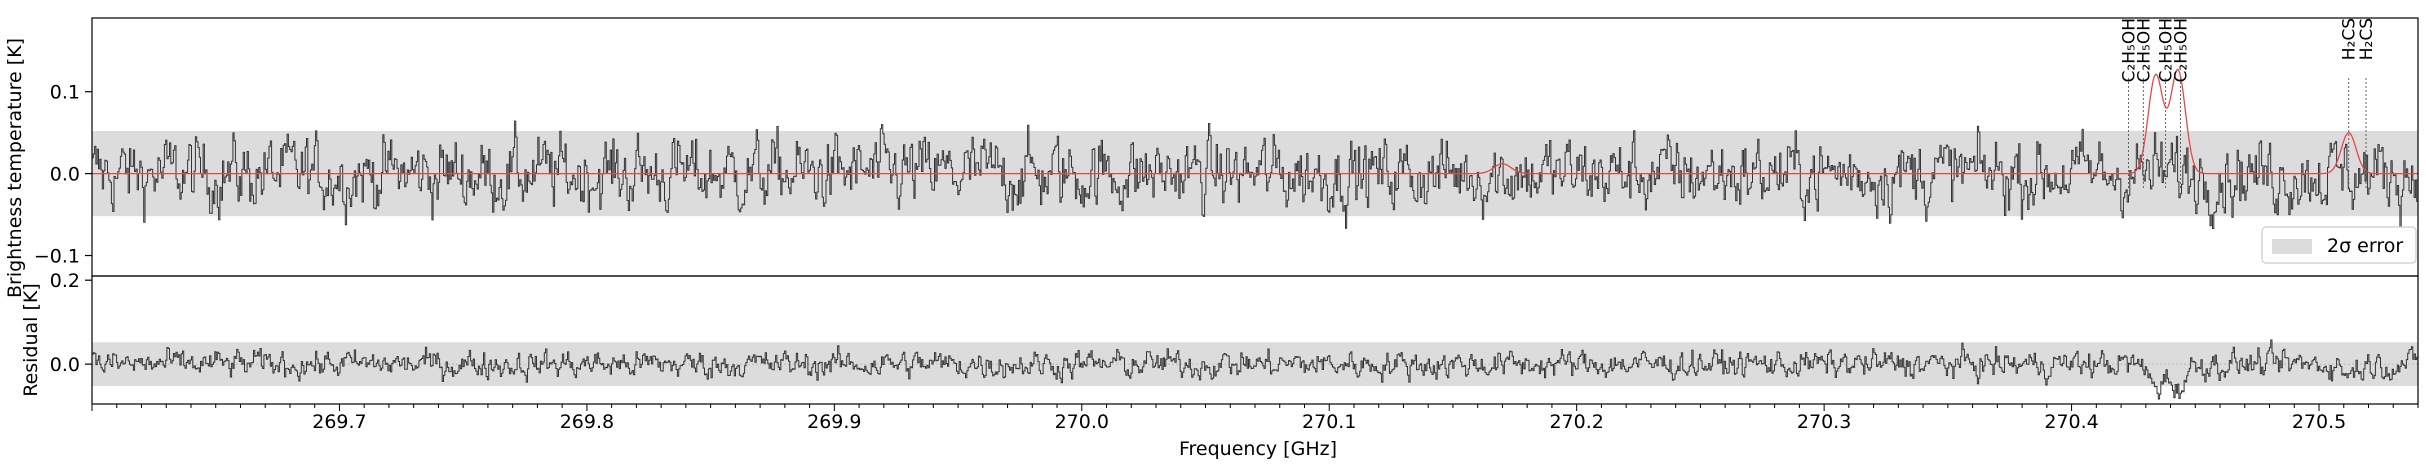  What do you see at coordinates (834, 422) in the screenshot?
I see `x-tick-label: 269.9` at bounding box center [834, 422].